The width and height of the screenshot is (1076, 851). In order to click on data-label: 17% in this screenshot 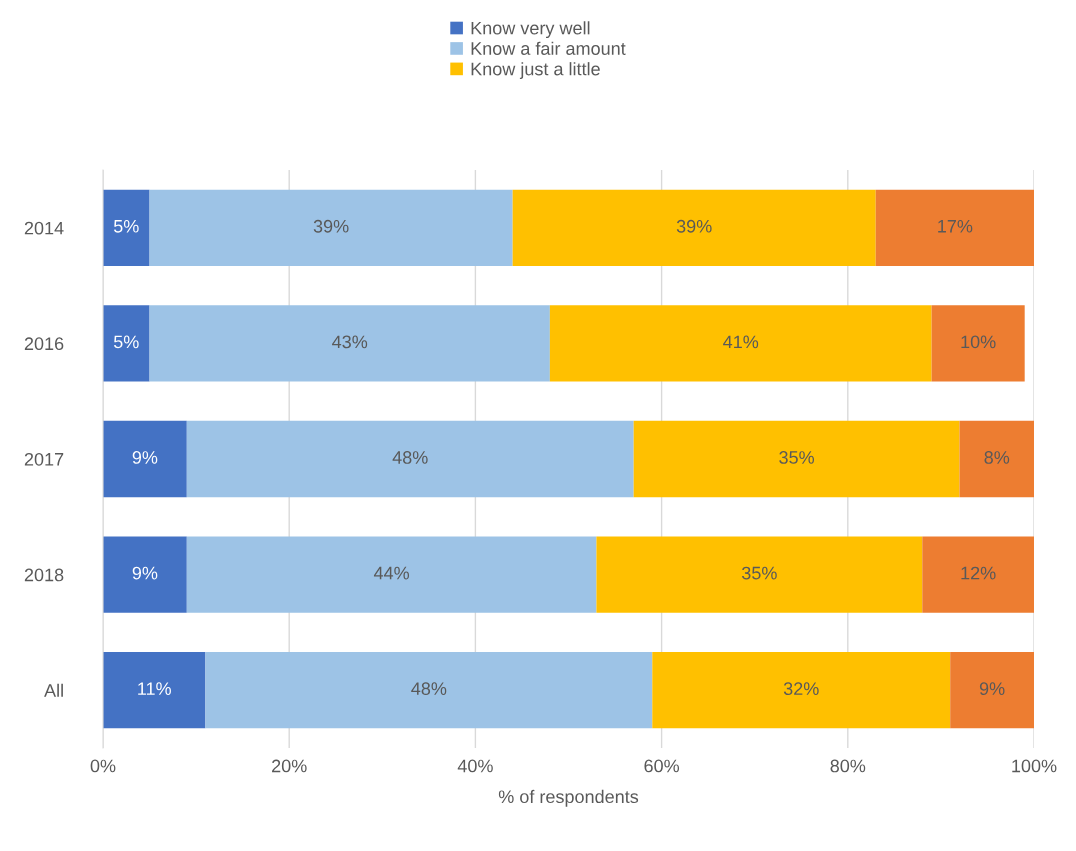, I will do `click(955, 226)`.